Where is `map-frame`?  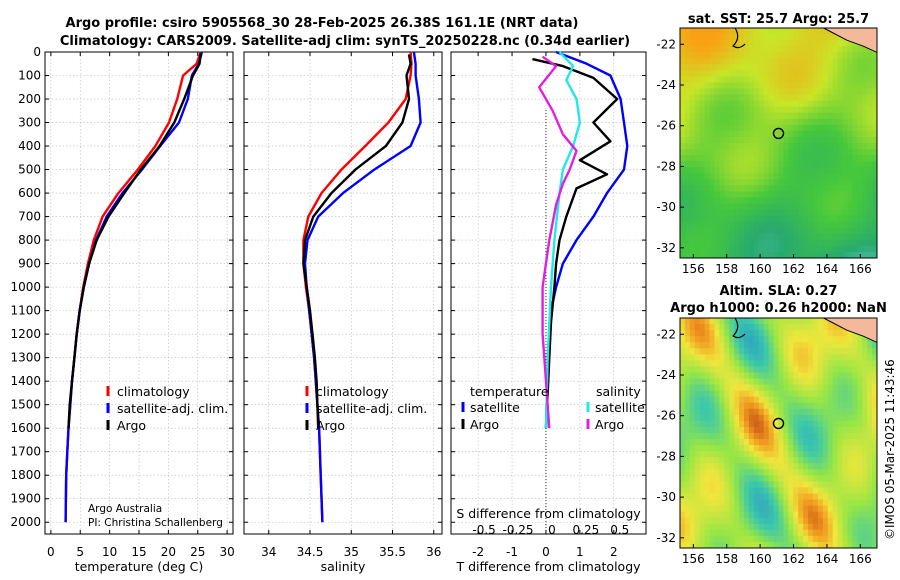
map-frame is located at coordinates (778, 433).